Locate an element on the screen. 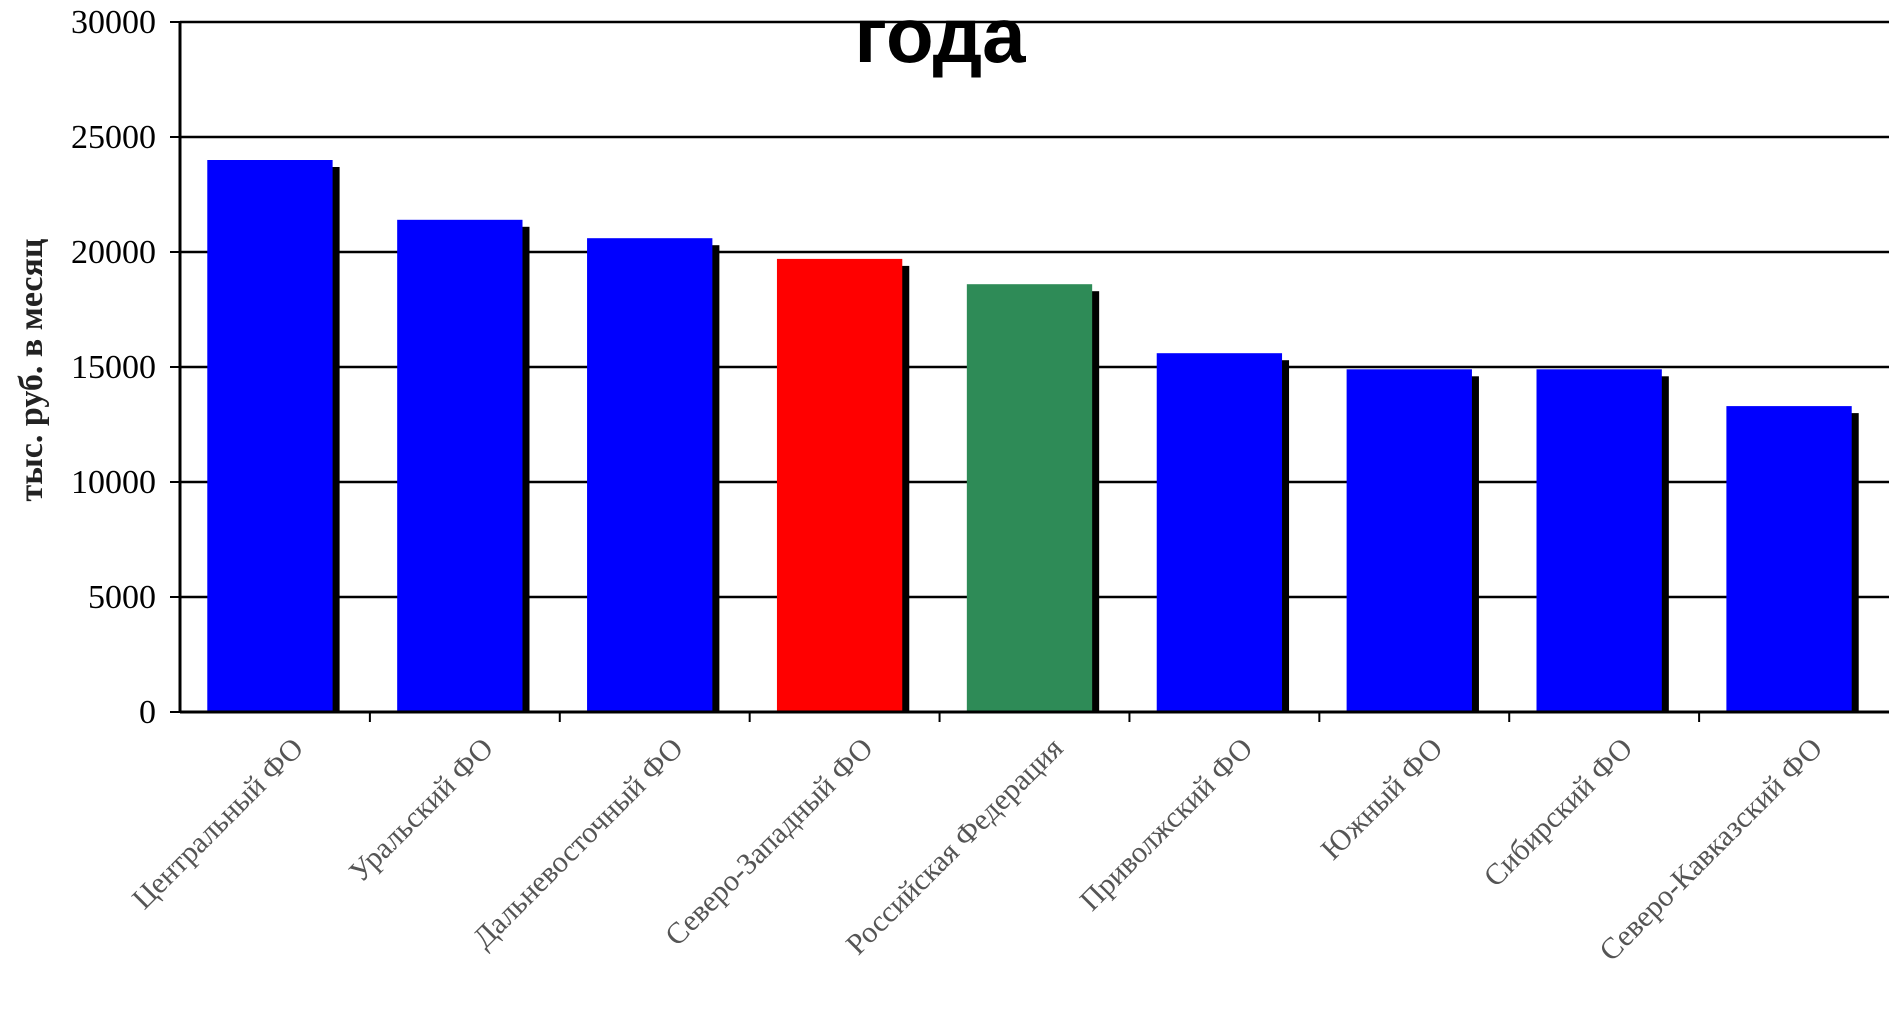 The height and width of the screenshot is (1023, 1889). x-category-label: Сибирский ФО is located at coordinates (1558, 813).